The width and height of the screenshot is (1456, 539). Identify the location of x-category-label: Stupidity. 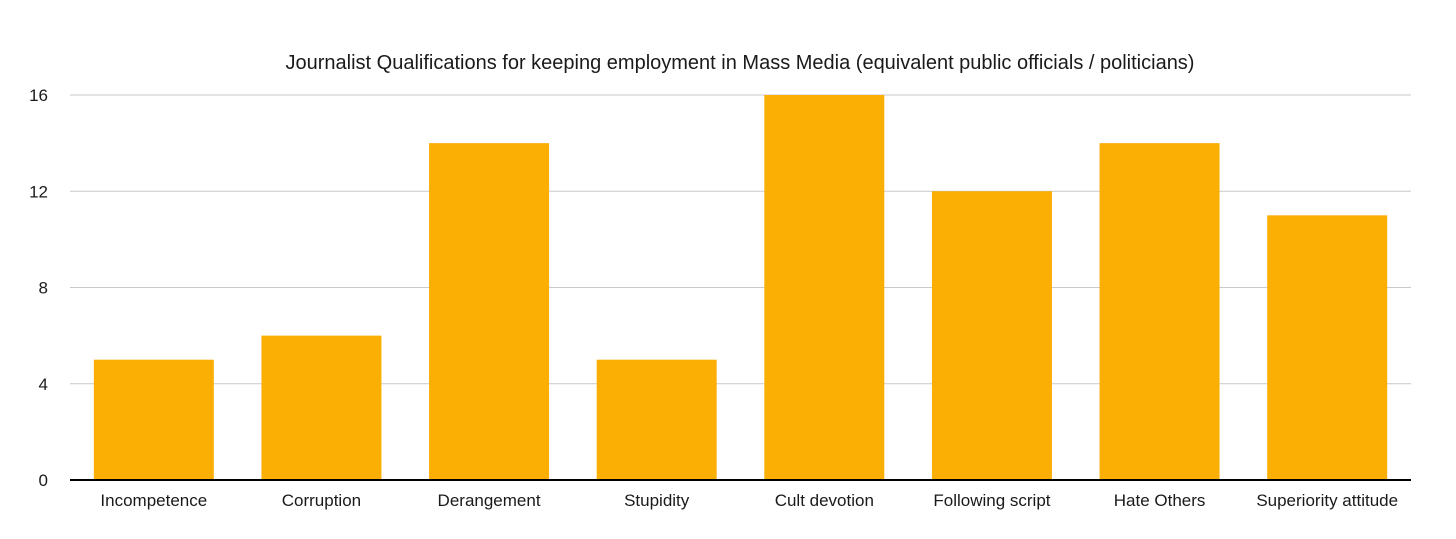
(657, 500).